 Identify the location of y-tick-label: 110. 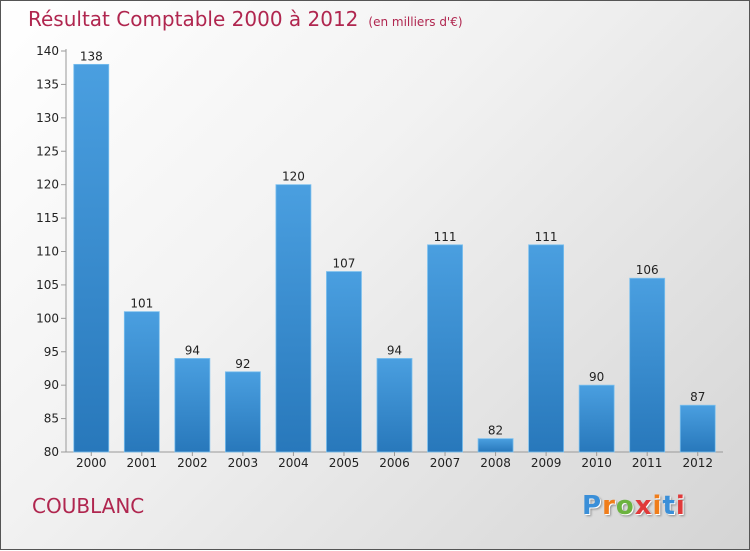
(47, 252).